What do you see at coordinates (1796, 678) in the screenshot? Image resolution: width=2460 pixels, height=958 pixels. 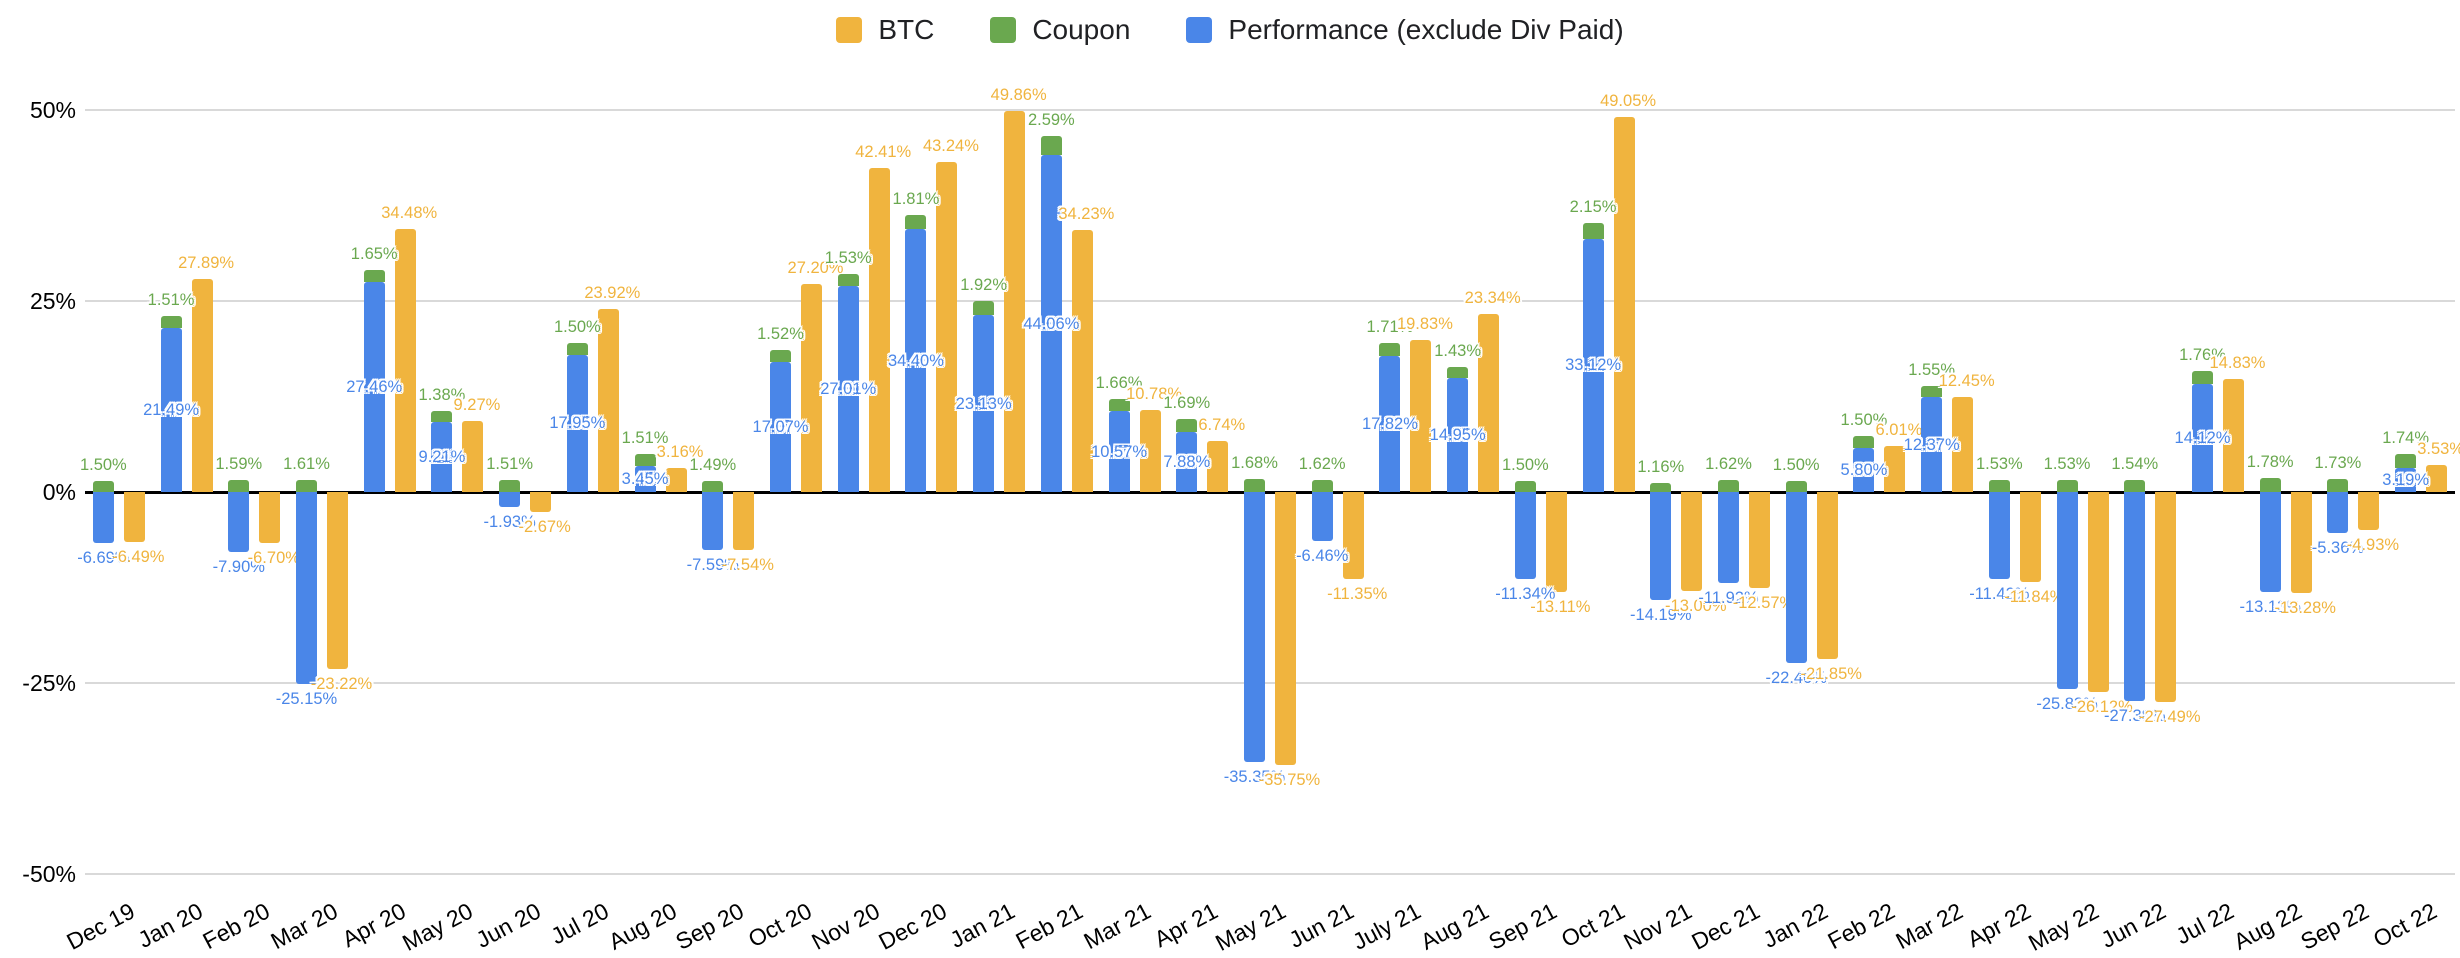 I see `performance-value-label: -22.40%` at bounding box center [1796, 678].